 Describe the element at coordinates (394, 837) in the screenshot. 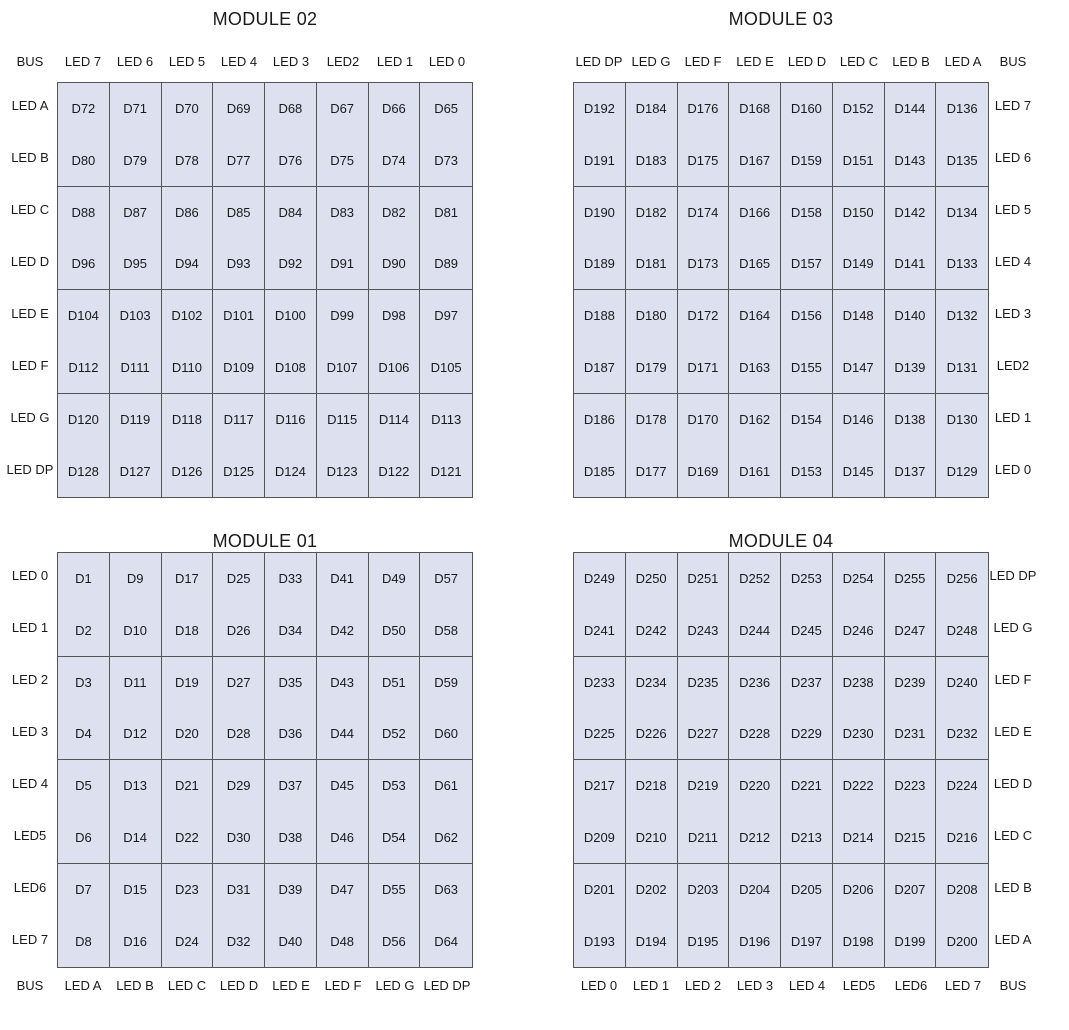

I see `led-cell: D54` at that location.